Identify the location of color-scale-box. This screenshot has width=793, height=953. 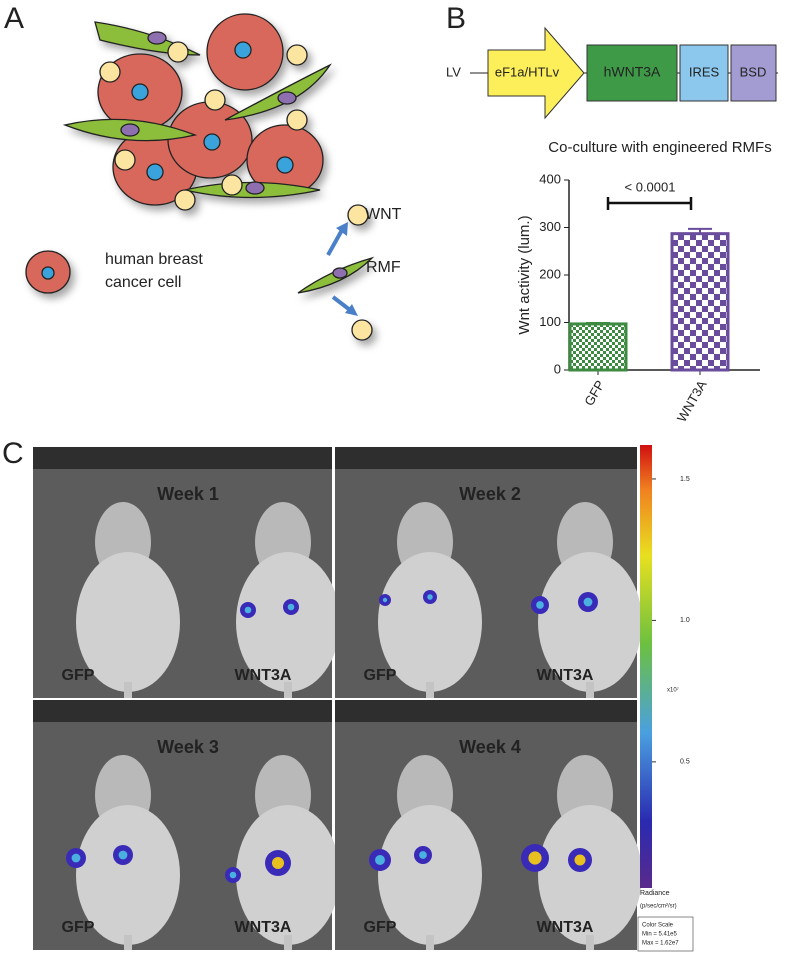
(665, 934).